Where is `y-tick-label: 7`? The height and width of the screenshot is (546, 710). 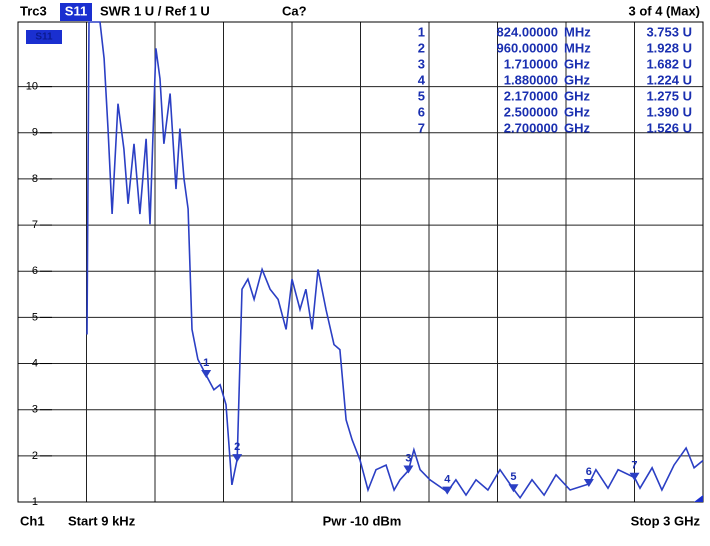 y-tick-label: 7 is located at coordinates (35, 225).